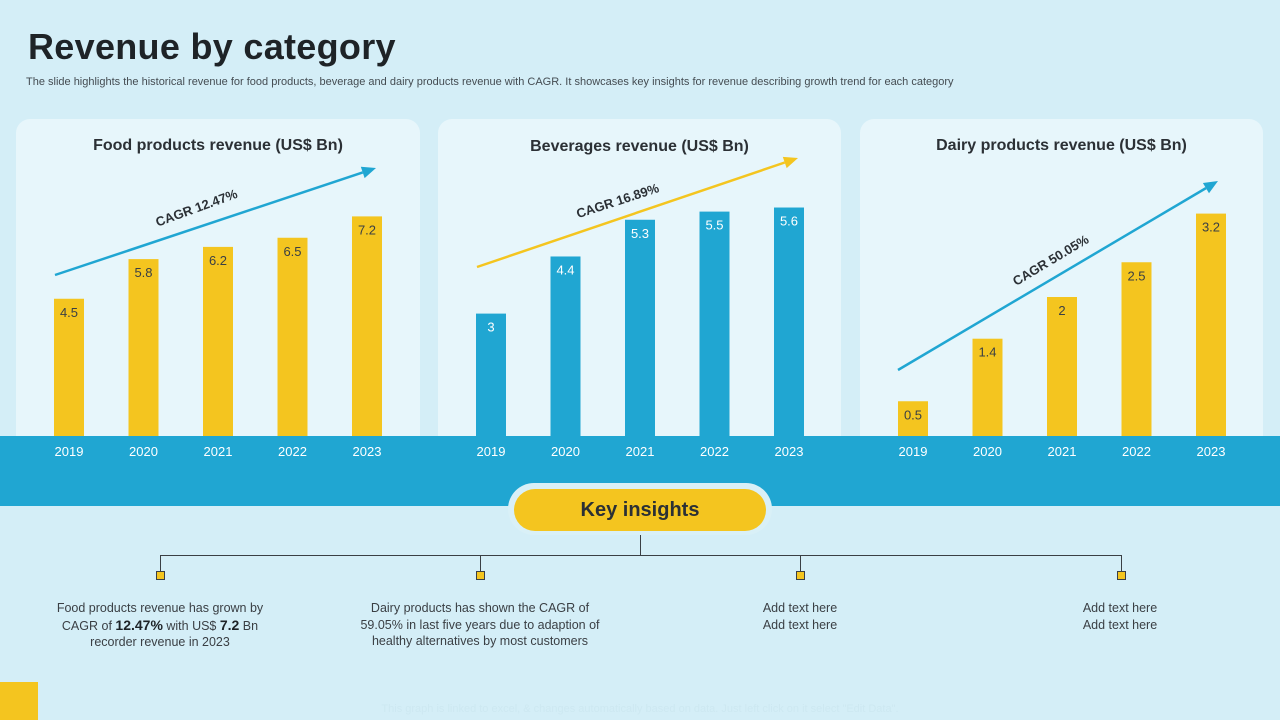 The width and height of the screenshot is (1280, 720). What do you see at coordinates (229, 624) in the screenshot?
I see `insight-food-value: 7.2` at bounding box center [229, 624].